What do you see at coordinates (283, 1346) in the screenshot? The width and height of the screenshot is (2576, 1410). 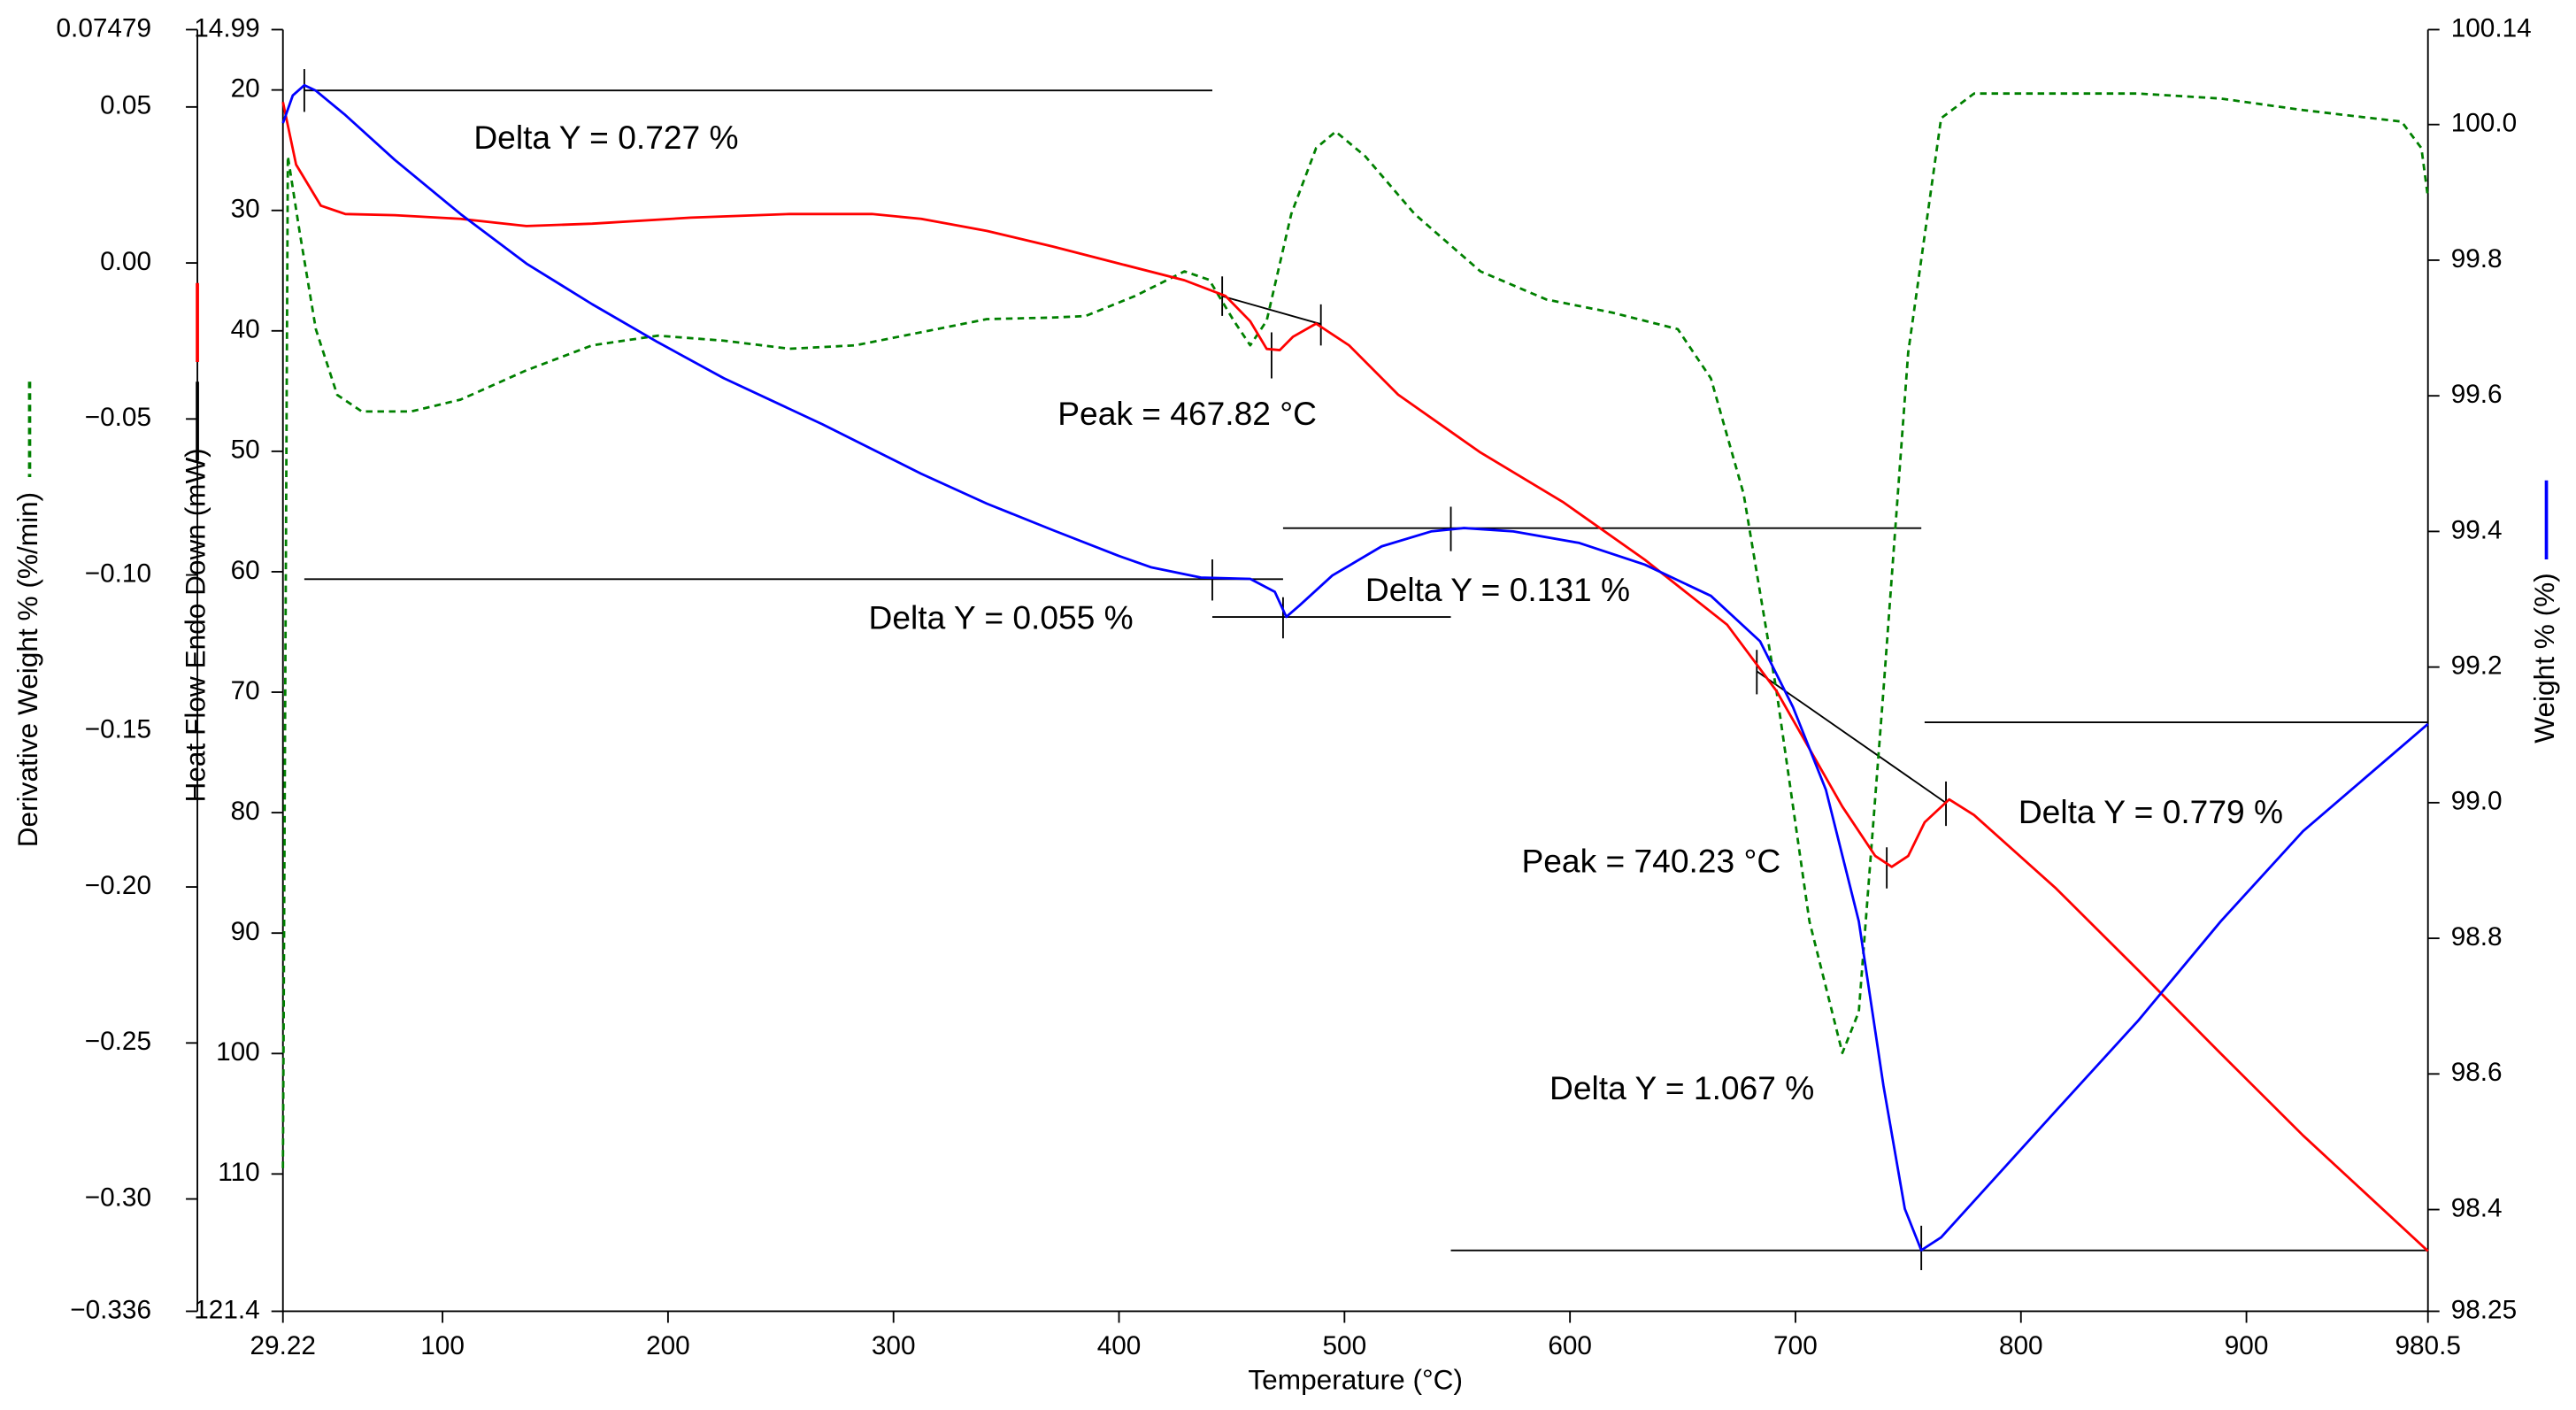 I see `x-tick-label: 29.22` at bounding box center [283, 1346].